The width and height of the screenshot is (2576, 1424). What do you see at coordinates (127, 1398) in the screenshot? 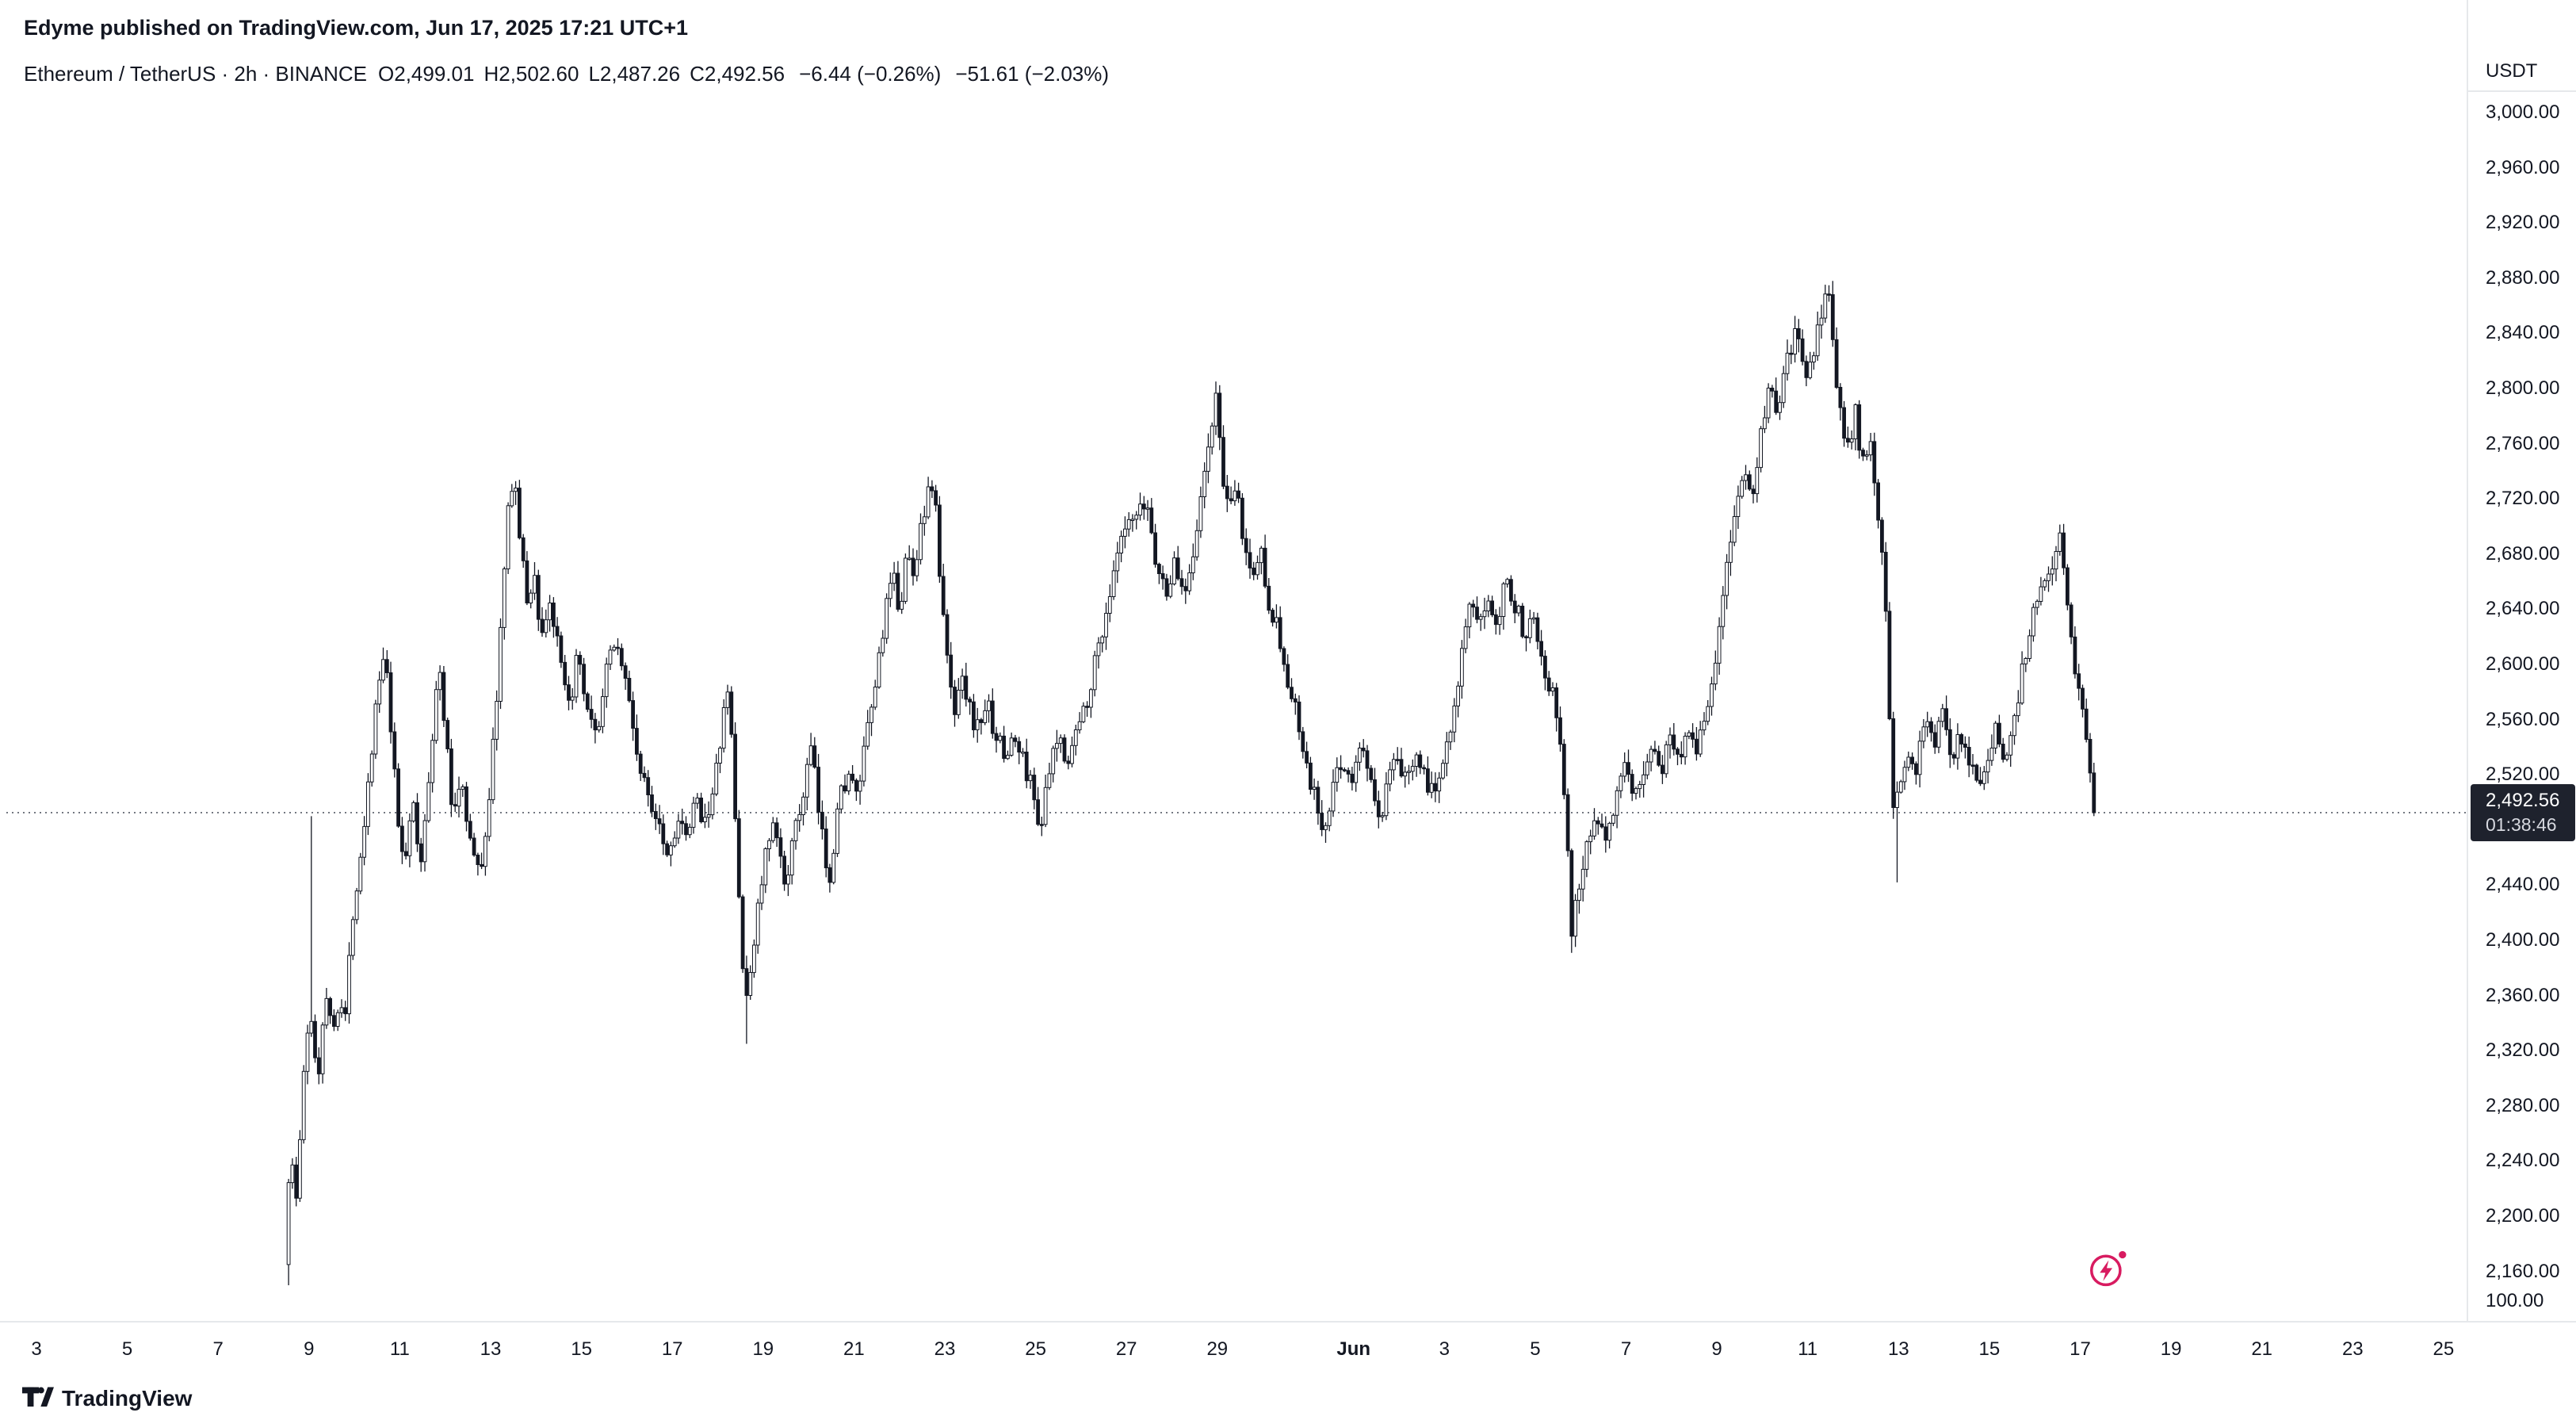
I see `tradingview-logo-text: TradingView` at bounding box center [127, 1398].